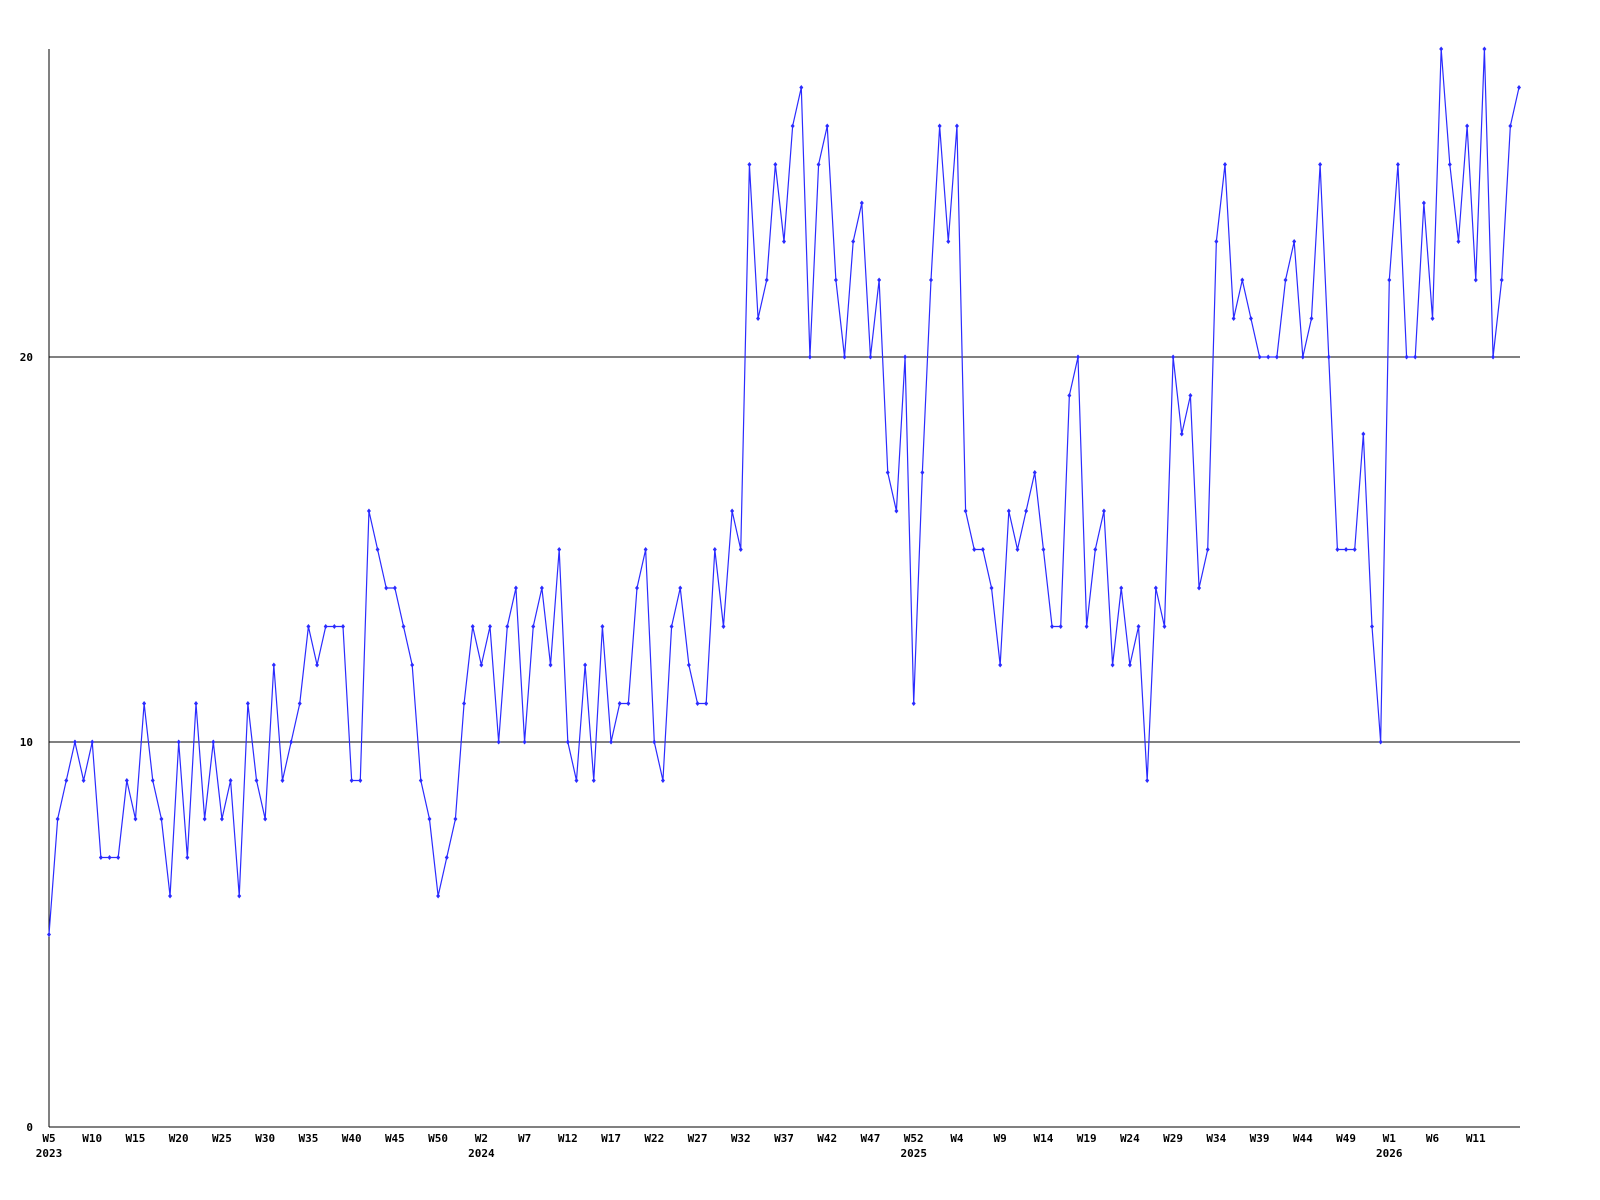 This screenshot has height=1200, width=1600. I want to click on x-tick-label: W45, so click(395, 1138).